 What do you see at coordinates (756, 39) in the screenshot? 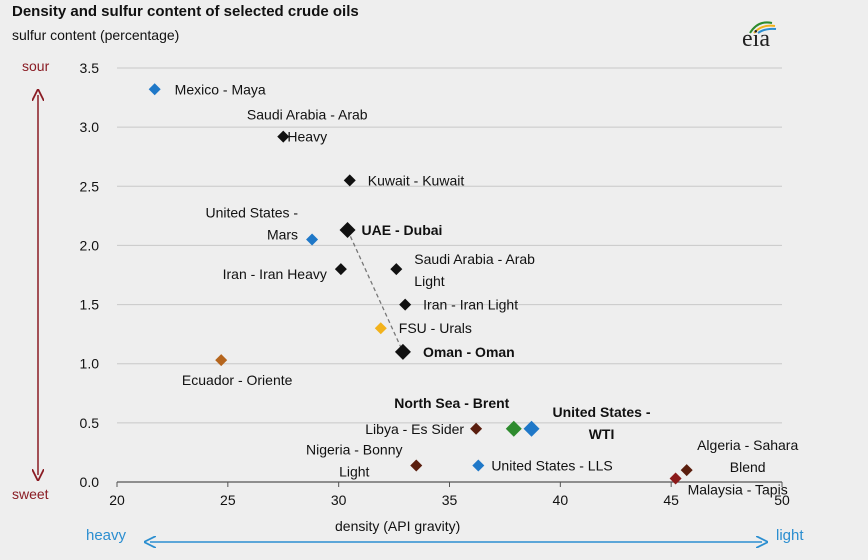
I see `logo-text: eia` at bounding box center [756, 39].